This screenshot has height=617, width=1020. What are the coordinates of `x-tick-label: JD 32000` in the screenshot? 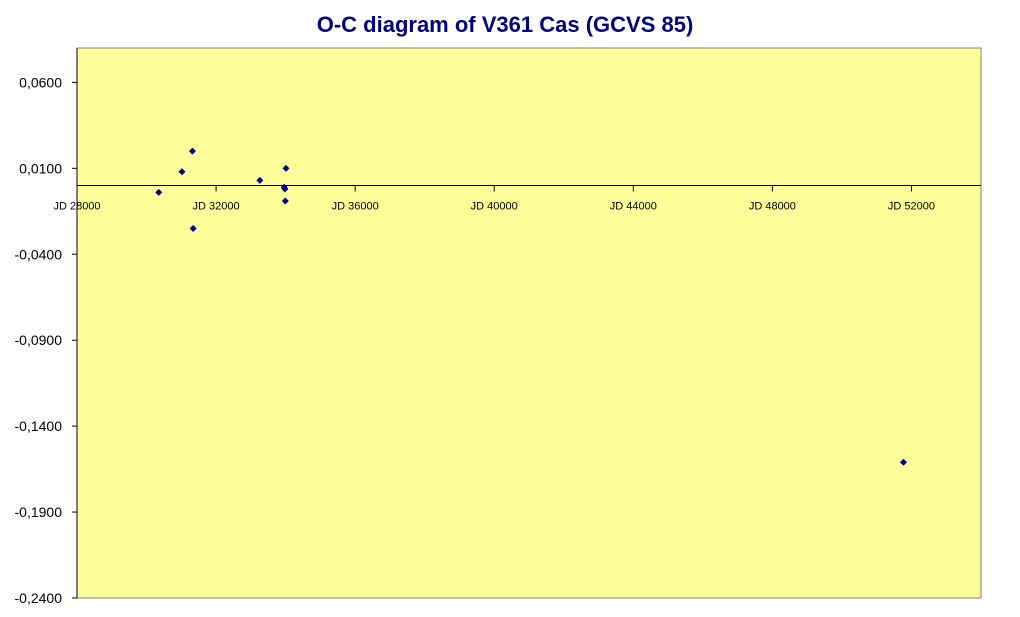 It's located at (216, 207).